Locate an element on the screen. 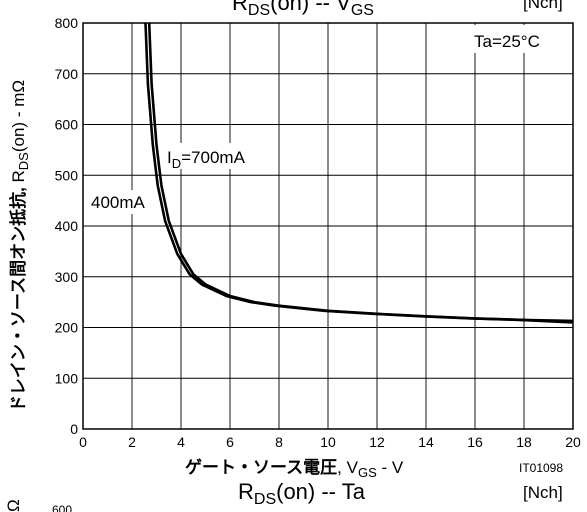 Image resolution: width=587 pixels, height=512 pixels. y-tick-label: 300 is located at coordinates (67, 277).